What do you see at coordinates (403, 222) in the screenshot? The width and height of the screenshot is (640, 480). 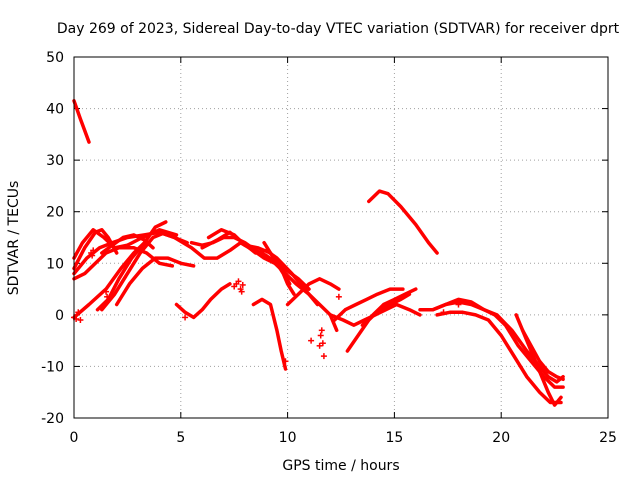 I see `series-track-s23` at bounding box center [403, 222].